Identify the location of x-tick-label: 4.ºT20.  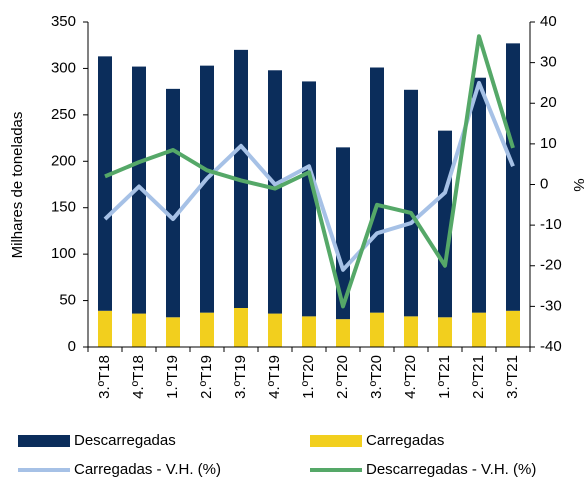
(410, 377).